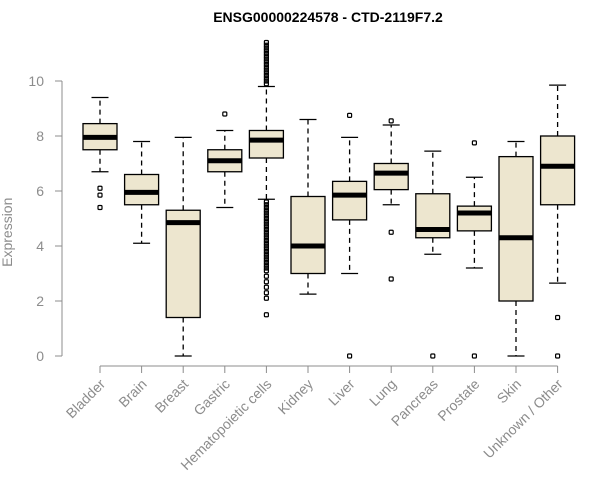 The image size is (600, 500). I want to click on x-tick-label: Skin, so click(509, 391).